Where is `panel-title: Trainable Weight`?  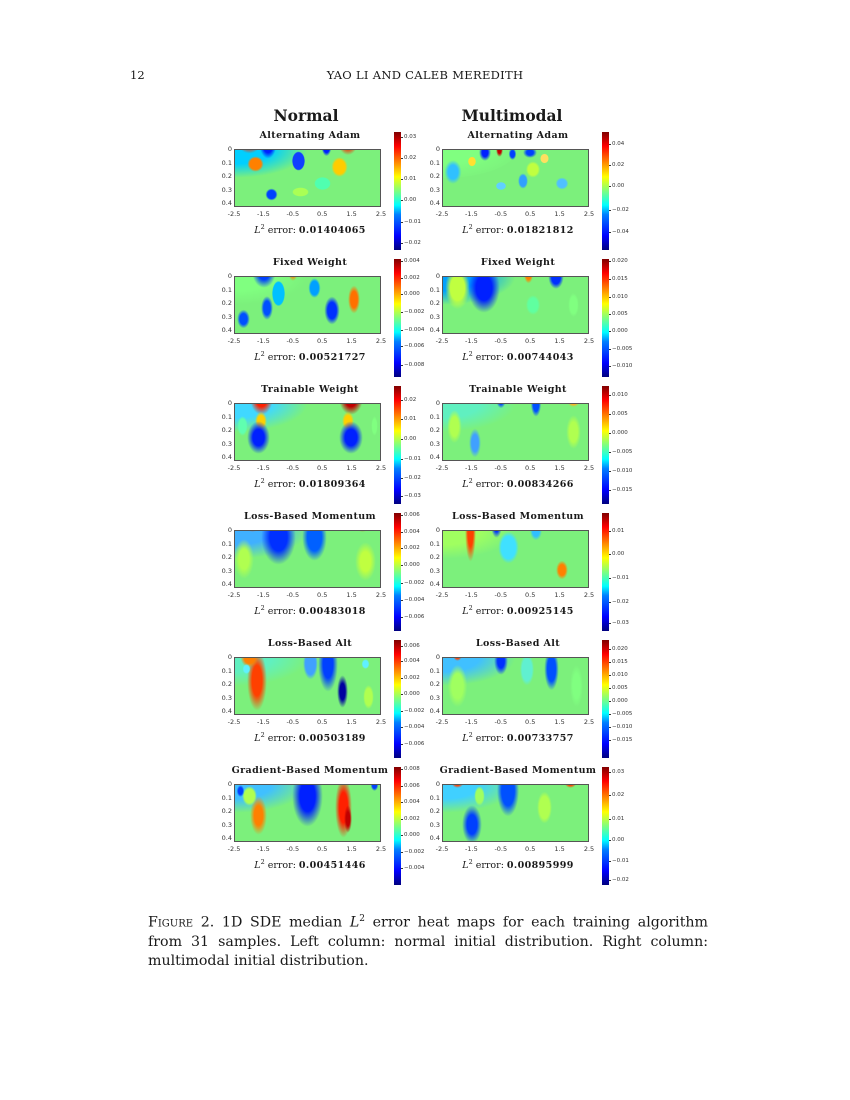
panel-title: Trainable Weight is located at coordinates (518, 389).